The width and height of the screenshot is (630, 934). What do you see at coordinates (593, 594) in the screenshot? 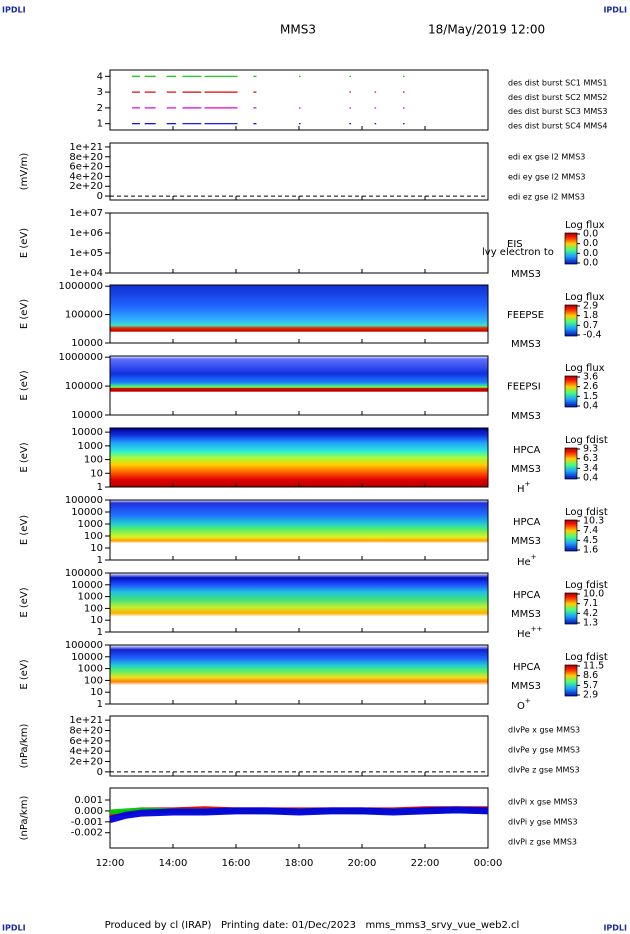
I see `colorbar-tick-label: 10.0` at bounding box center [593, 594].